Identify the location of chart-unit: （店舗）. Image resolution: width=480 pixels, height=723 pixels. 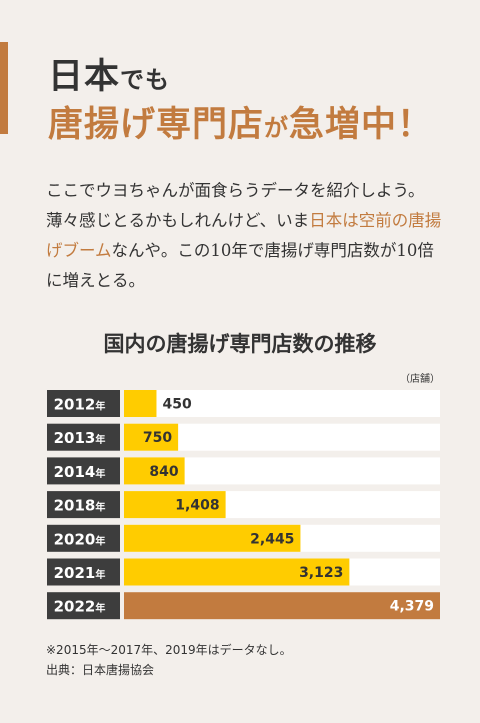
(420, 379).